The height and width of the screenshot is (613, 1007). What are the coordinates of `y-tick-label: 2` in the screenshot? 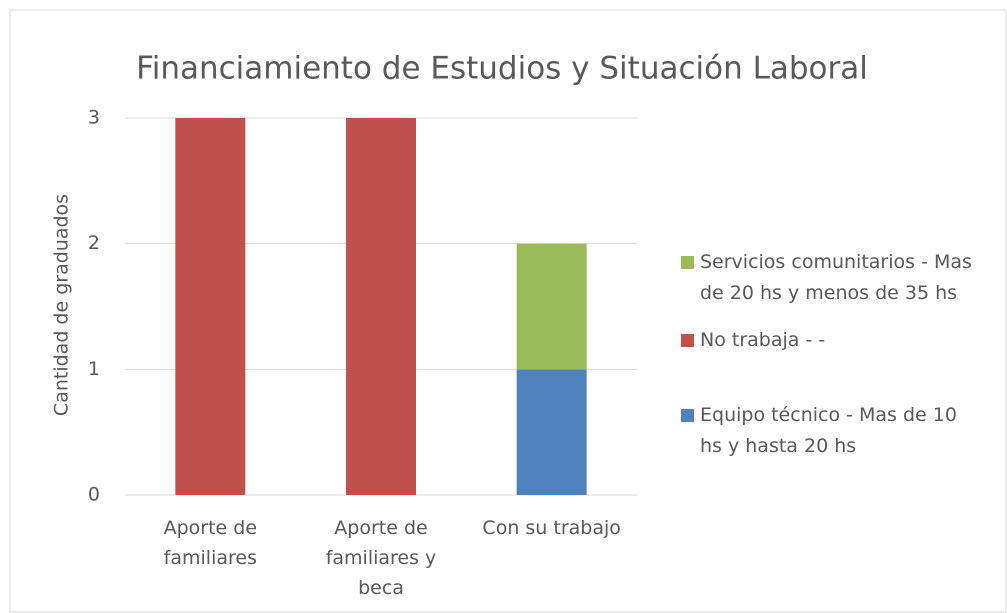 It's located at (94, 243).